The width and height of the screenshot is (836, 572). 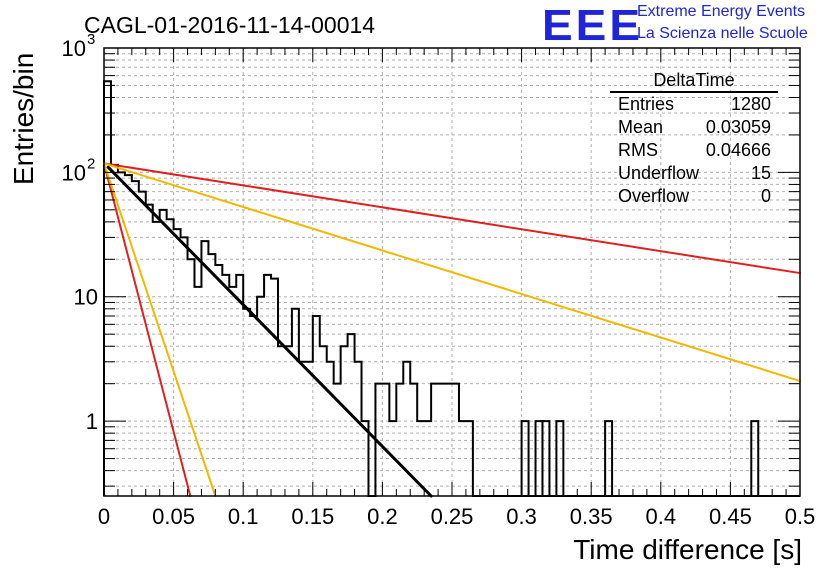 I want to click on y-tick-label: 1, so click(x=92, y=421).